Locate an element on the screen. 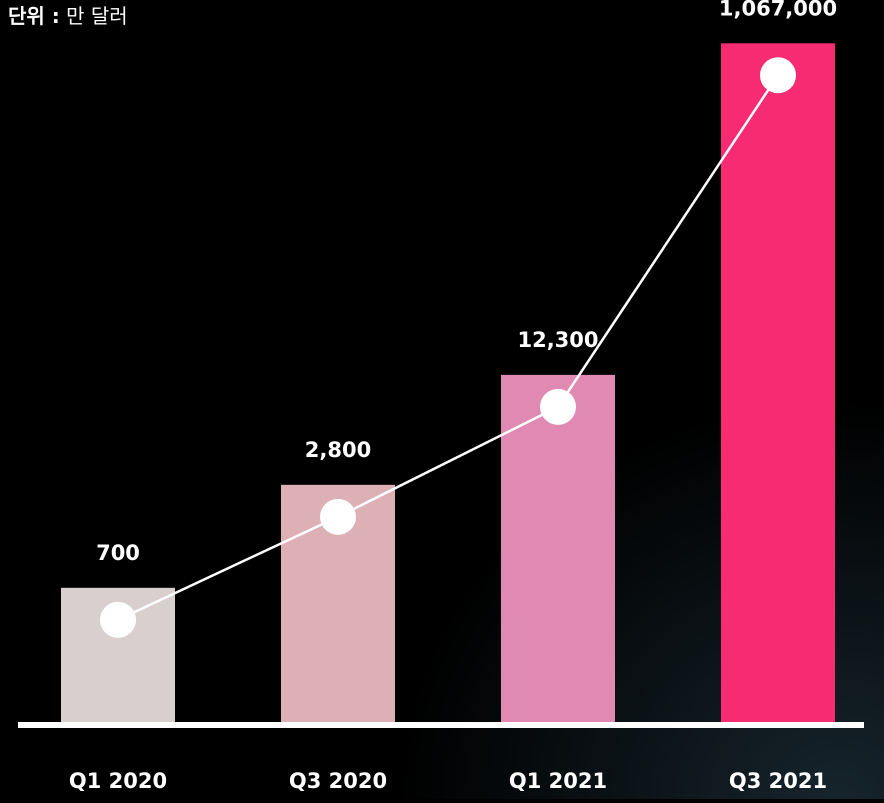  unit-label: 단위 : 만 달러 is located at coordinates (68, 16).